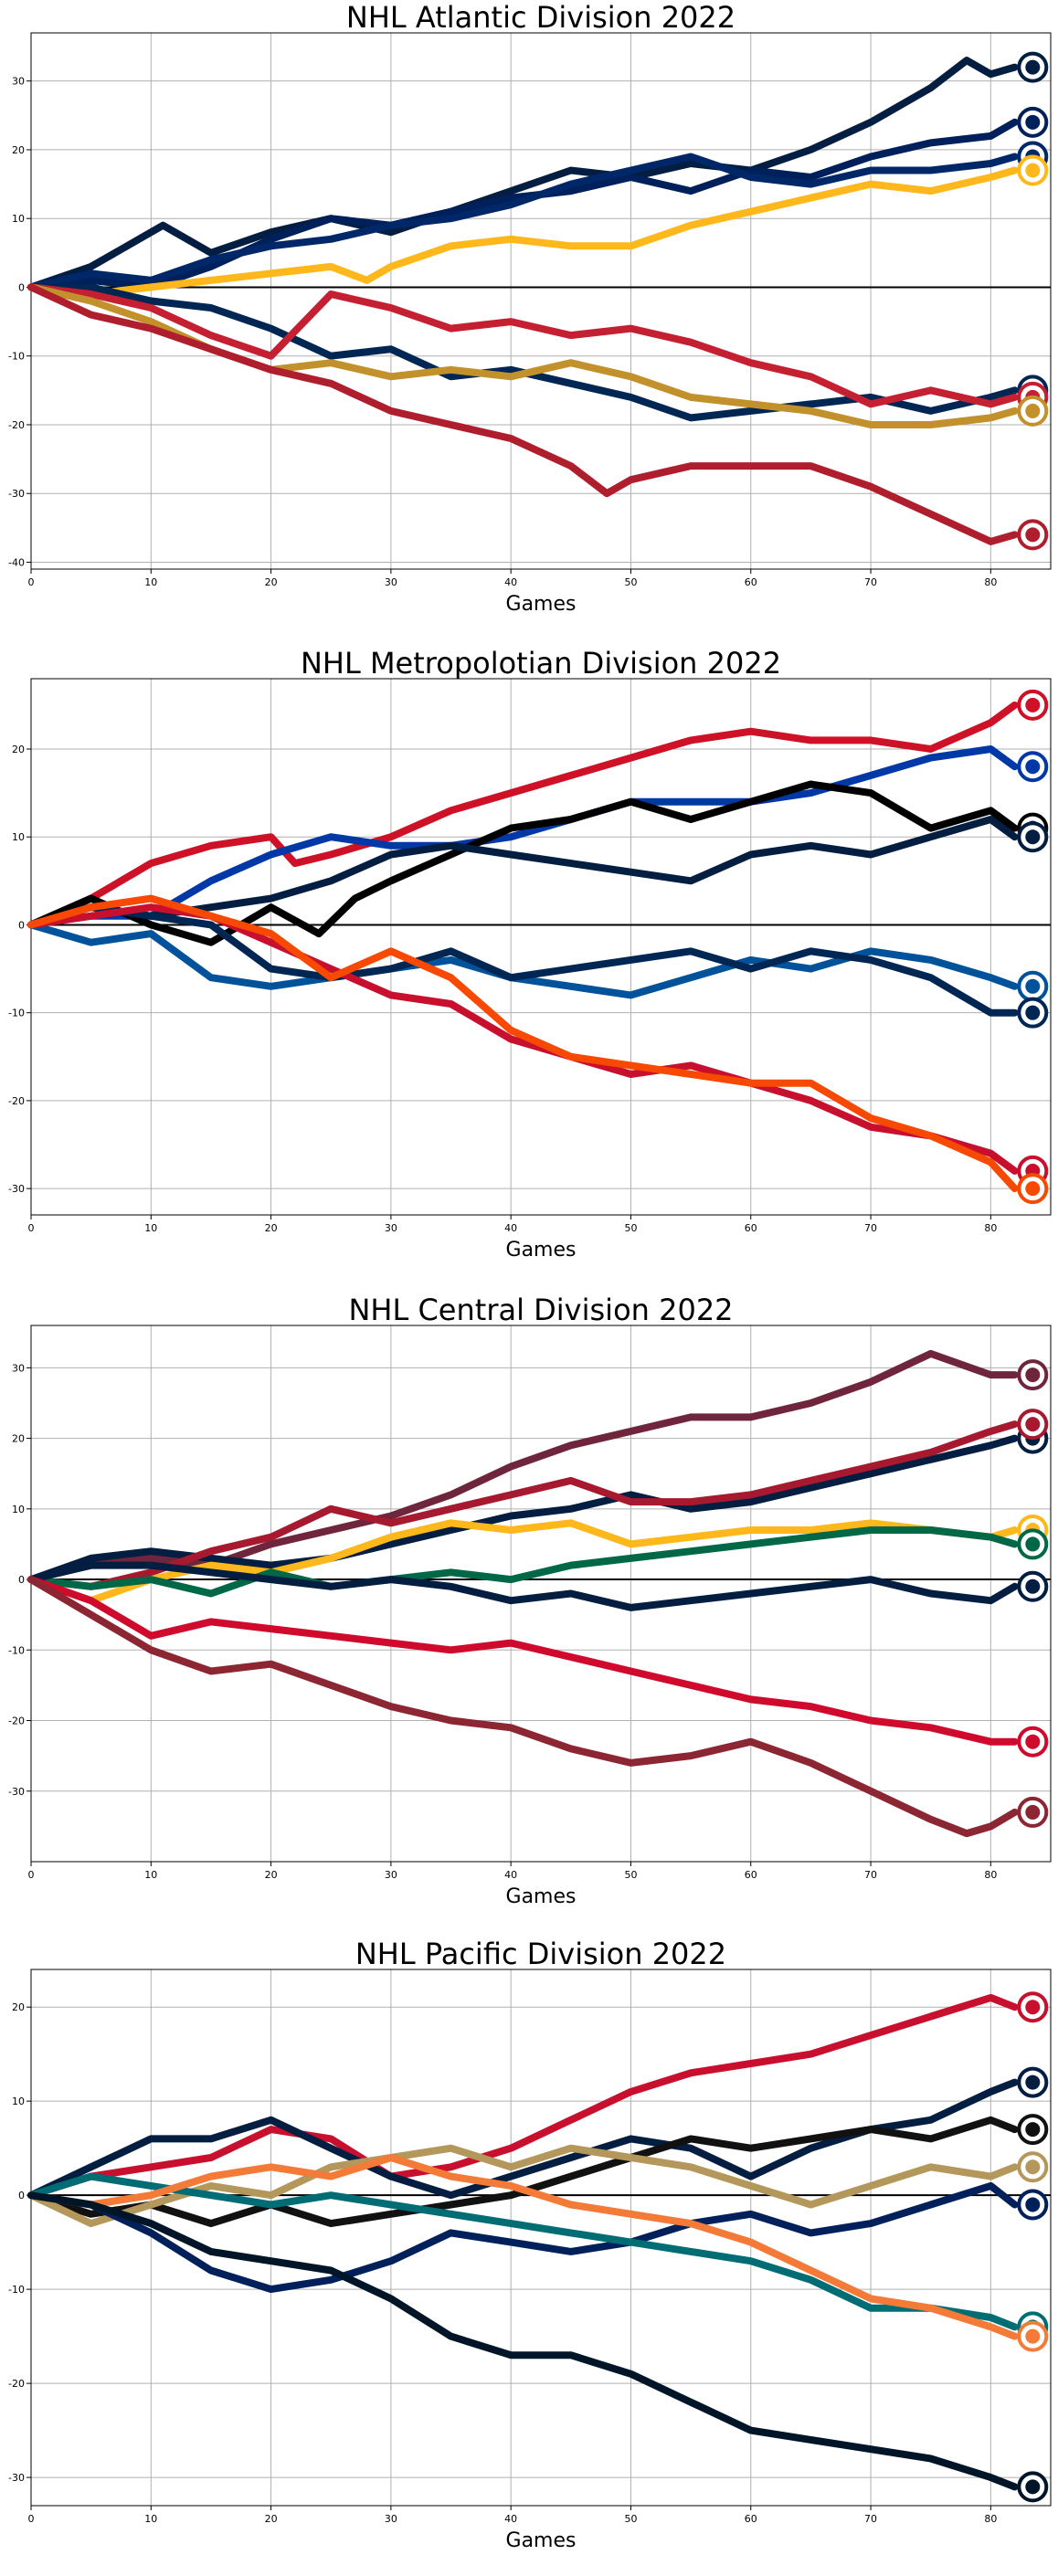 The height and width of the screenshot is (2576, 1058). Describe the element at coordinates (1033, 1189) in the screenshot. I see `philadelphia-flyers-logo` at that location.